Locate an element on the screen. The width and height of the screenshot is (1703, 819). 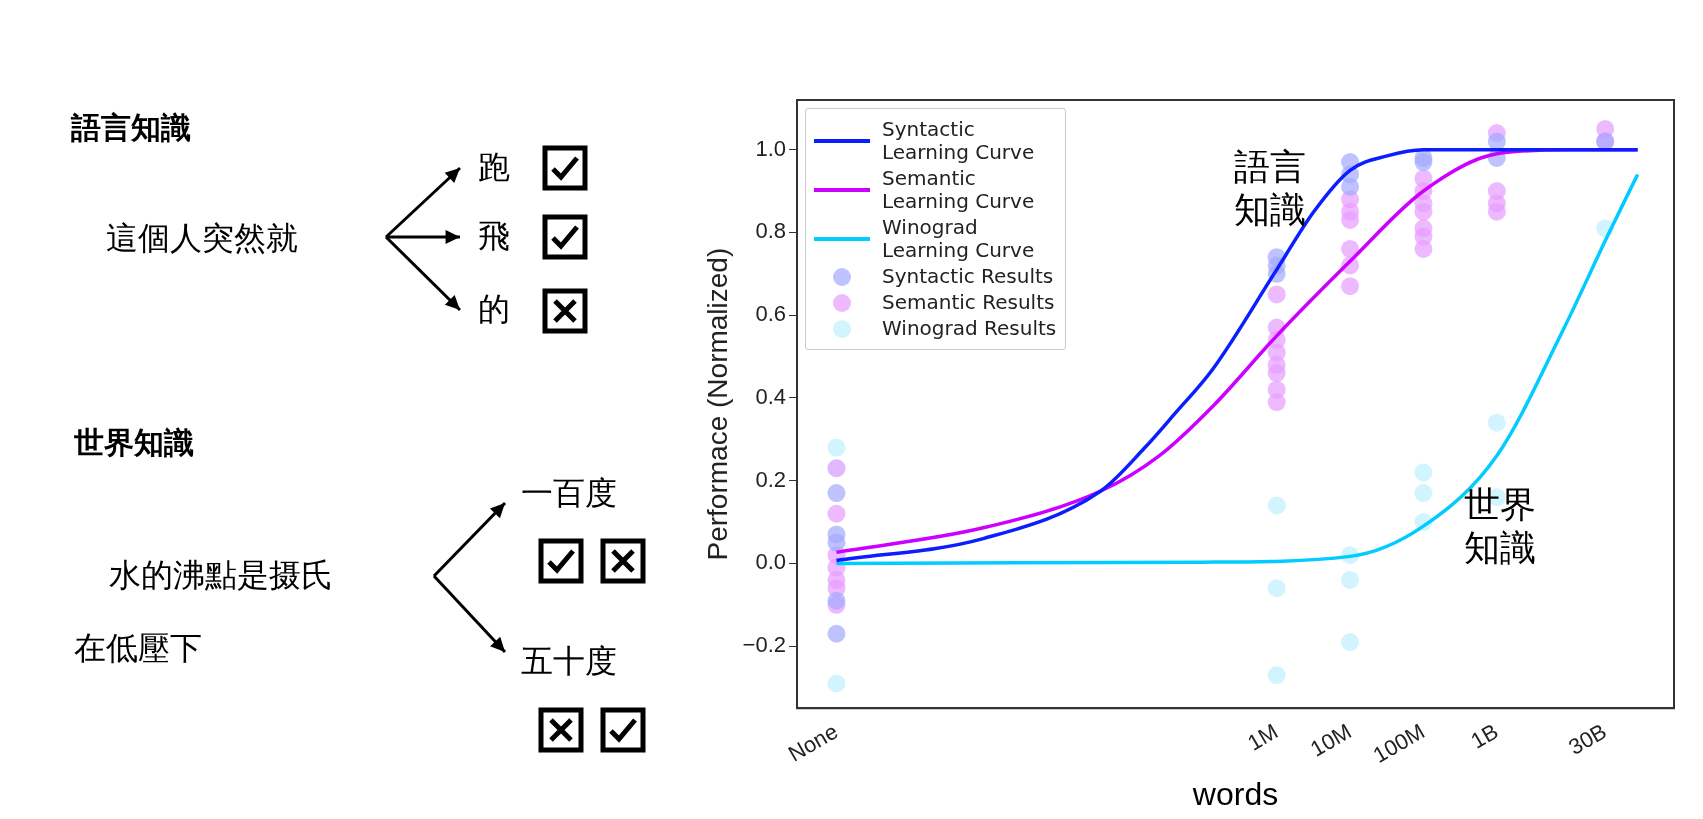
text: 這個人突然就 is located at coordinates (202, 238).